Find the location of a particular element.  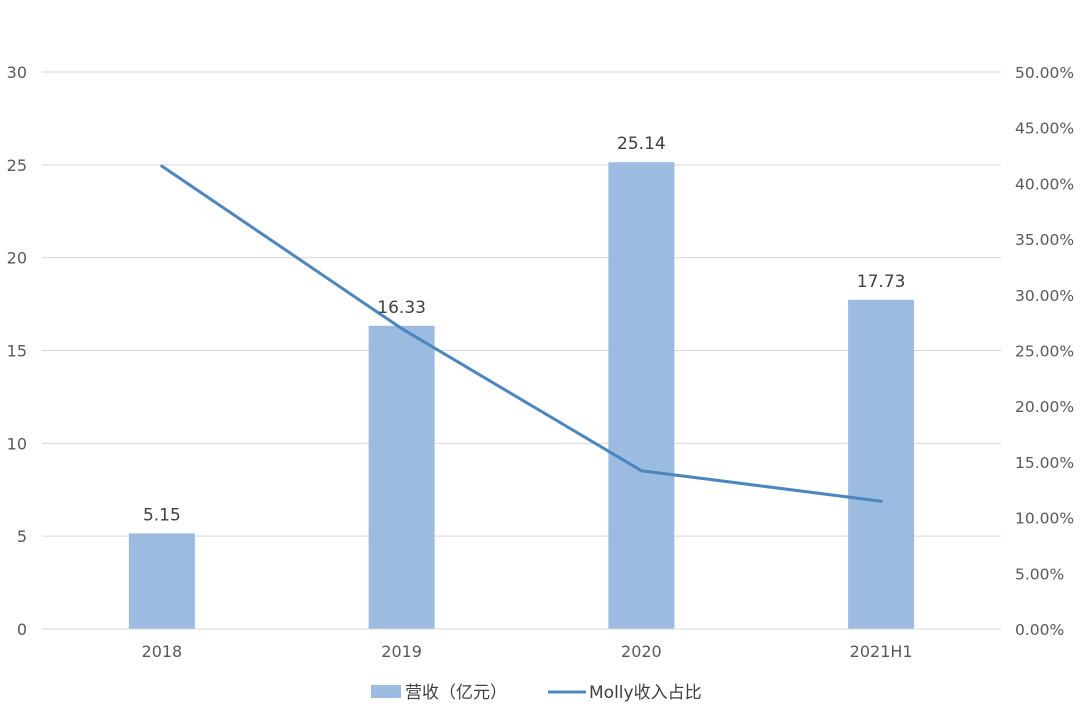

y-right-tick-label: 15.00% is located at coordinates (1044, 463).